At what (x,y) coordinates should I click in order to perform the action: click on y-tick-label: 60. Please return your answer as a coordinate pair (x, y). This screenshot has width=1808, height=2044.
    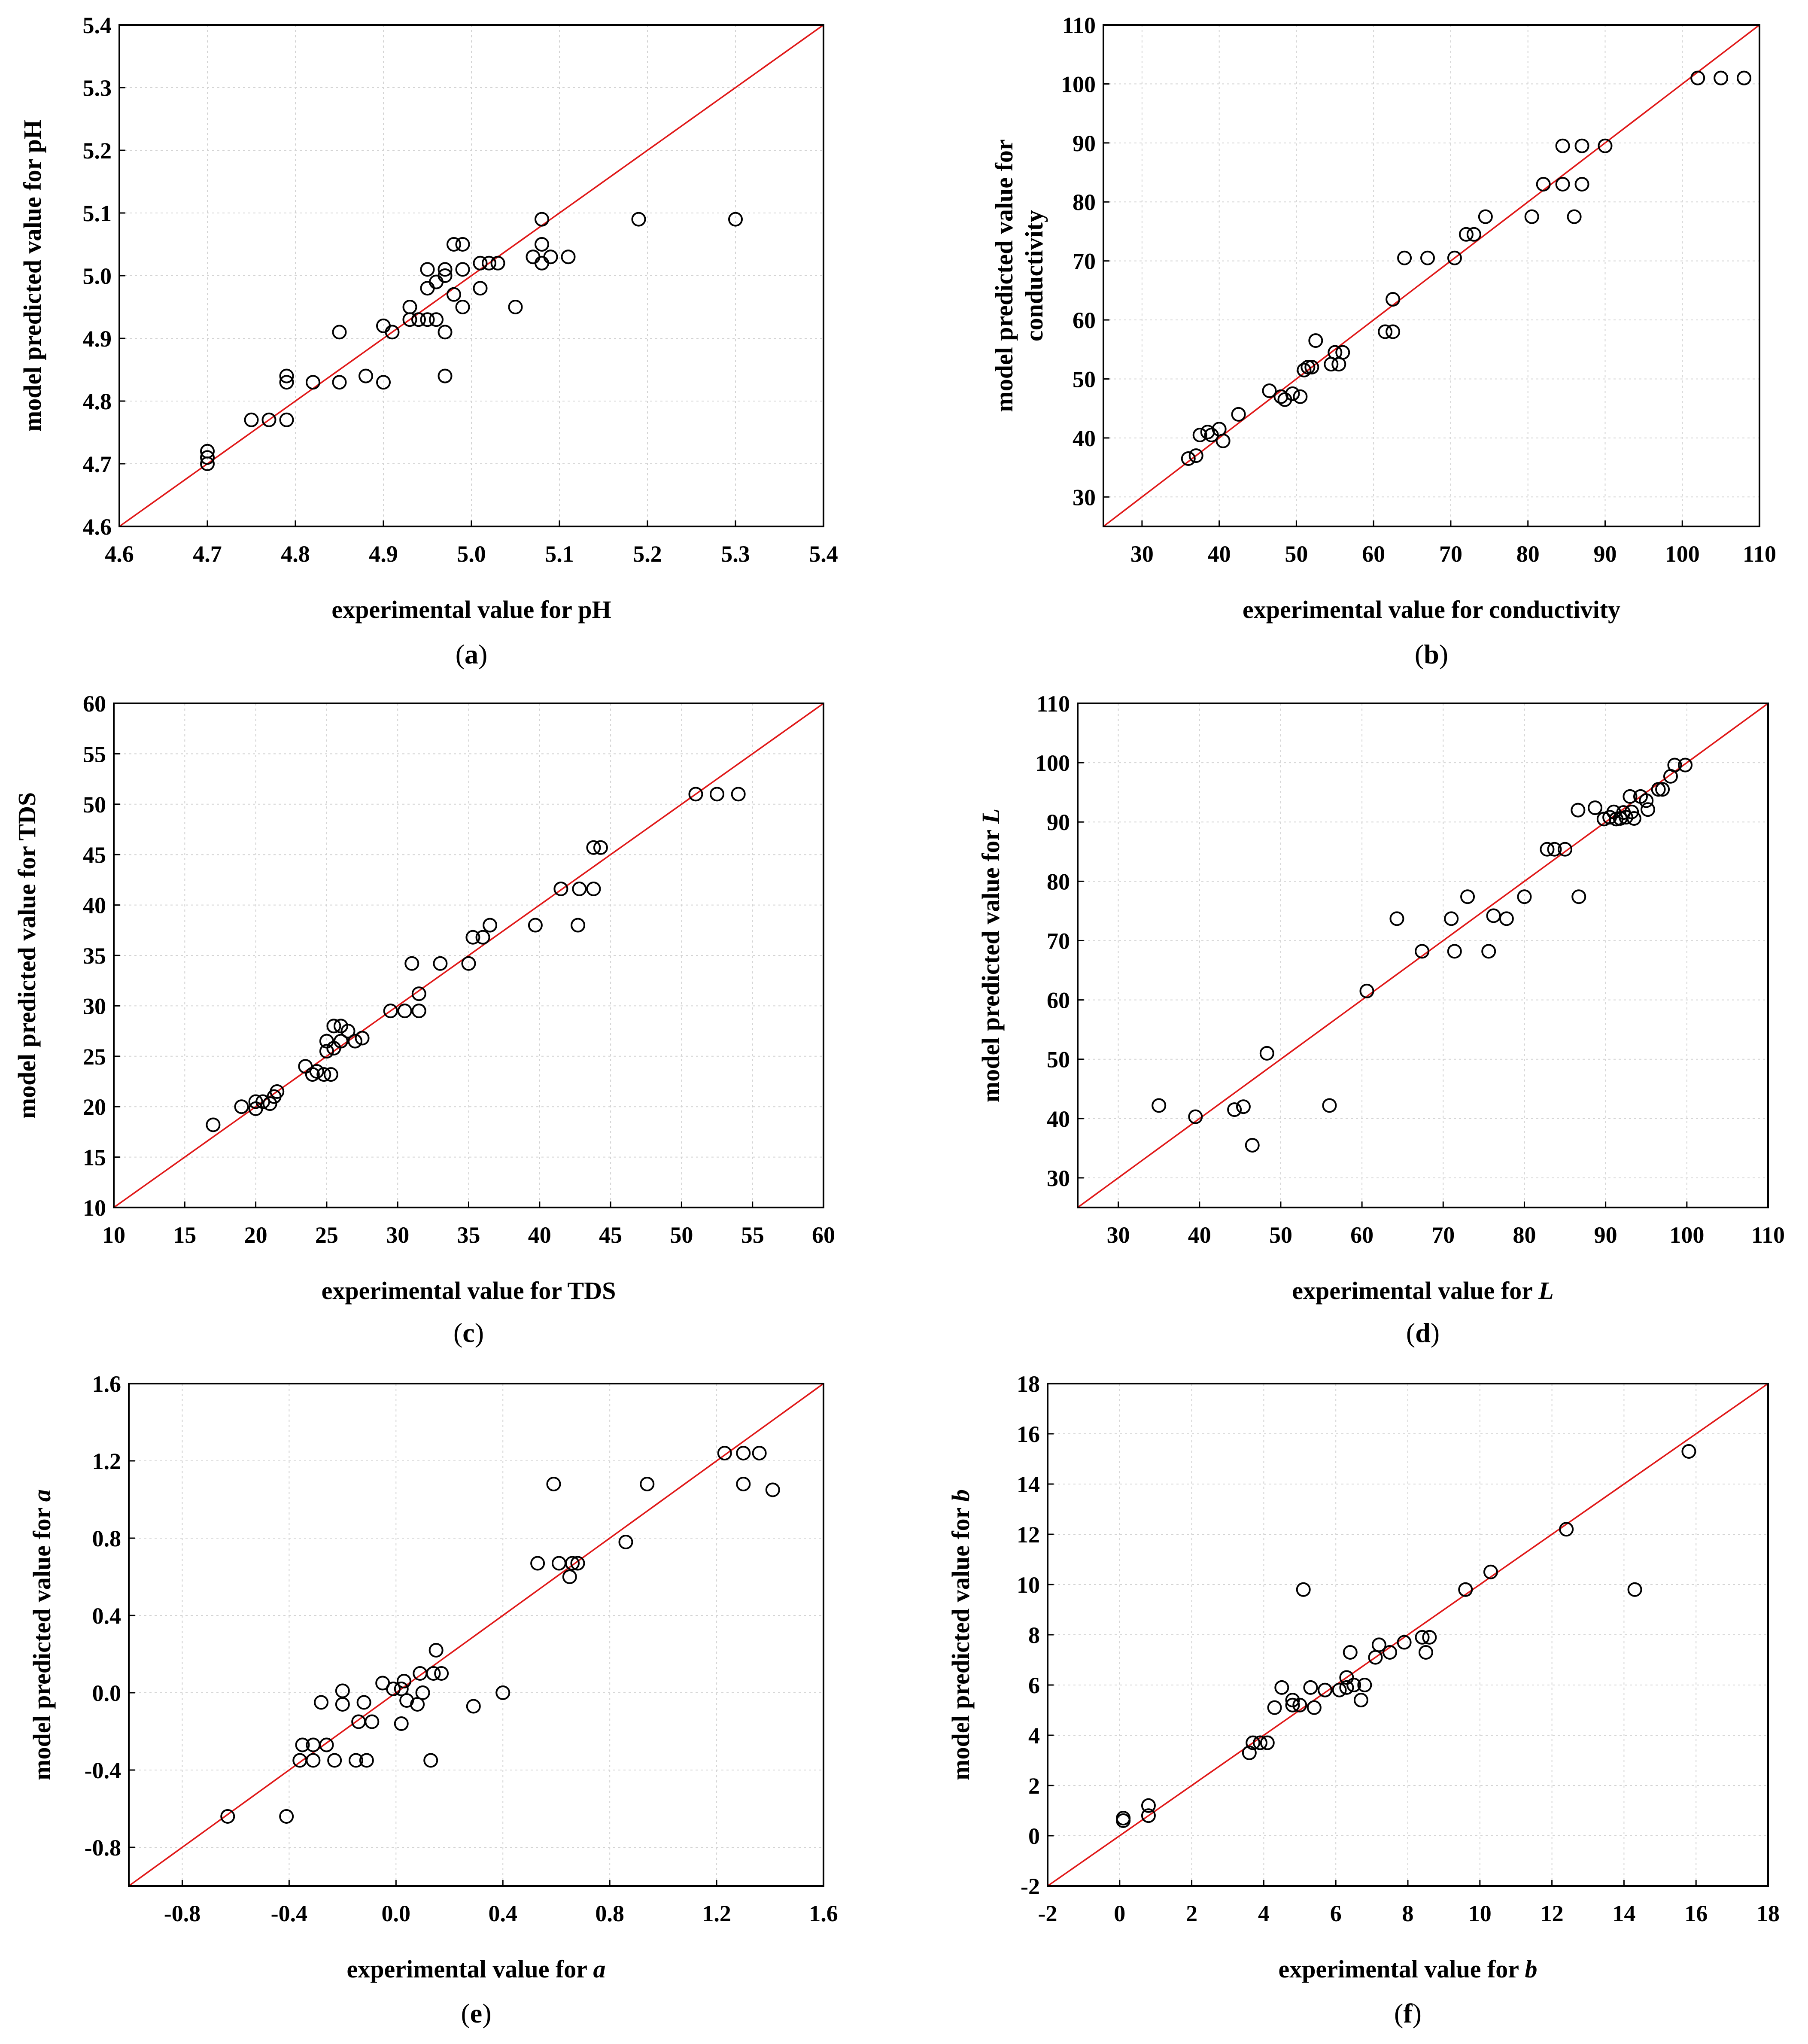
    Looking at the image, I should click on (95, 704).